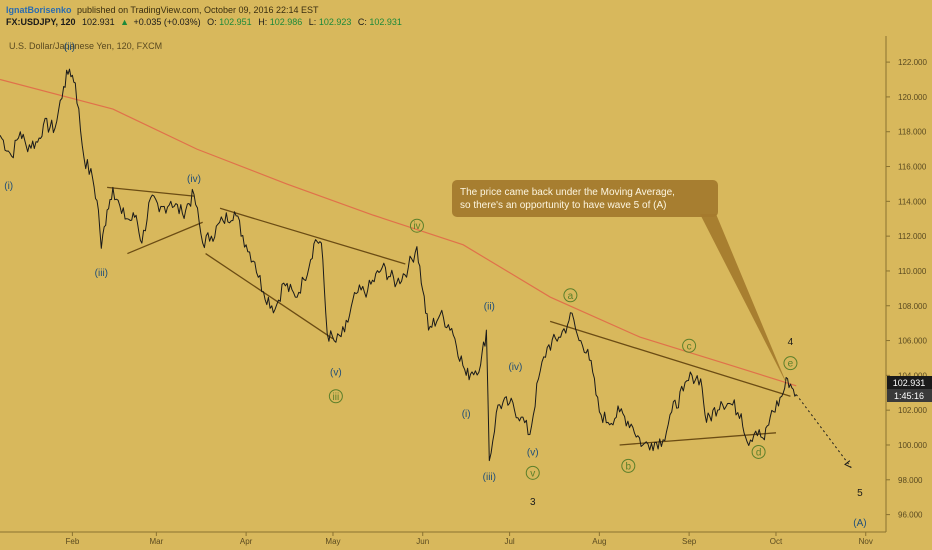 The image size is (932, 550). I want to click on annotation-box, so click(585, 198).